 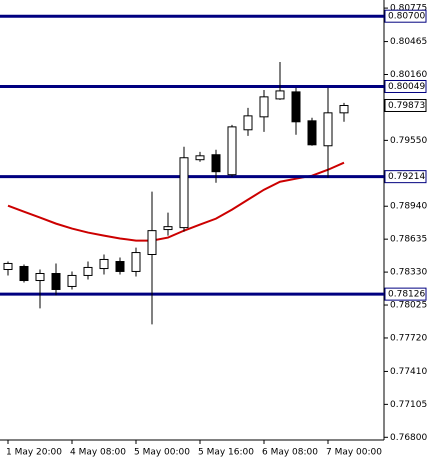 What do you see at coordinates (408, 273) in the screenshot?
I see `y-tick-label: 0.78330` at bounding box center [408, 273].